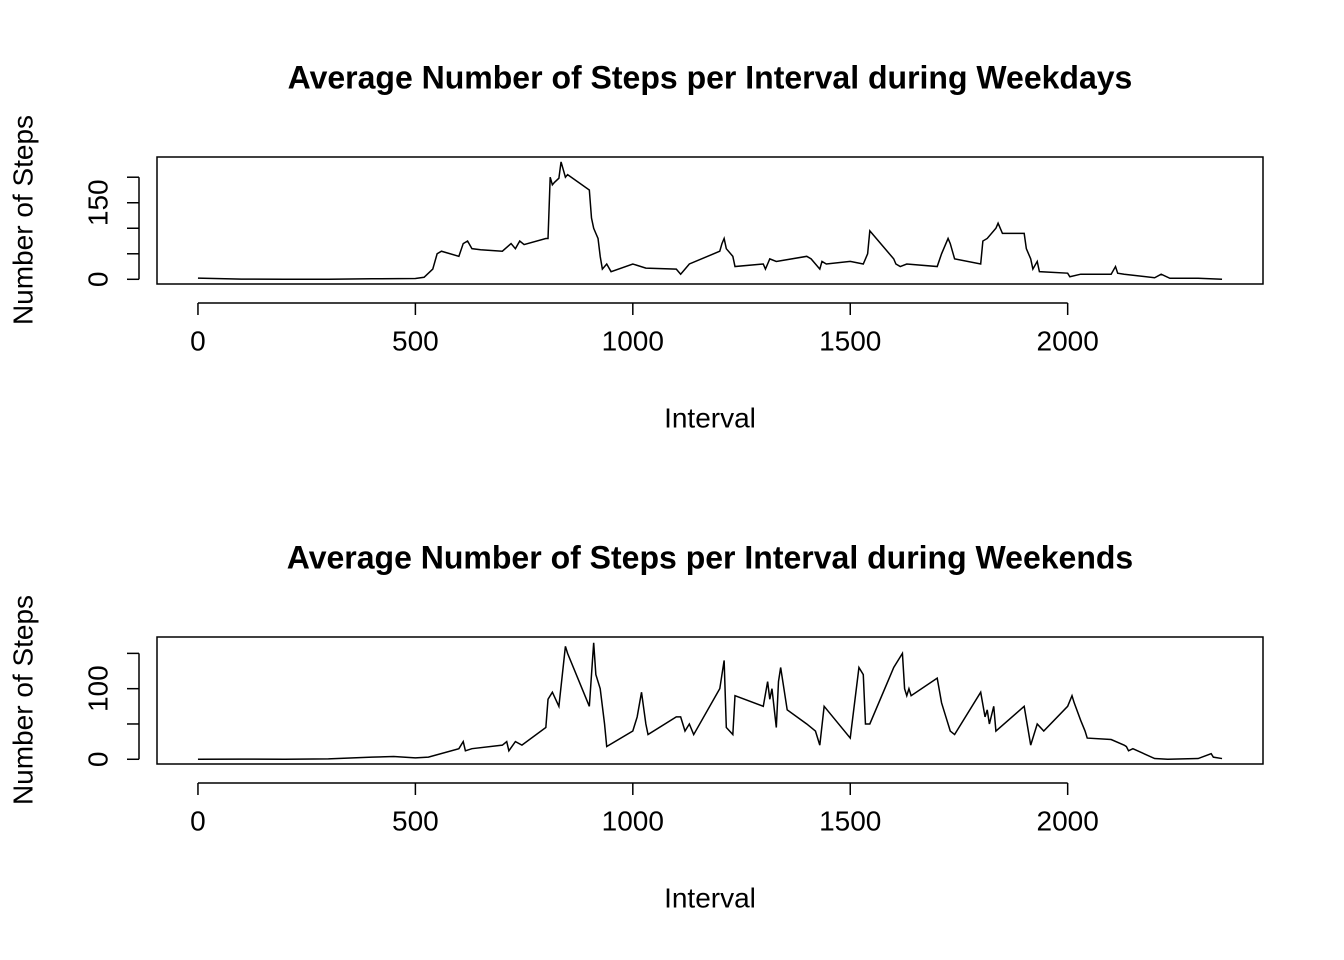 The height and width of the screenshot is (960, 1344). I want to click on y-tick-label: 100, so click(97, 688).